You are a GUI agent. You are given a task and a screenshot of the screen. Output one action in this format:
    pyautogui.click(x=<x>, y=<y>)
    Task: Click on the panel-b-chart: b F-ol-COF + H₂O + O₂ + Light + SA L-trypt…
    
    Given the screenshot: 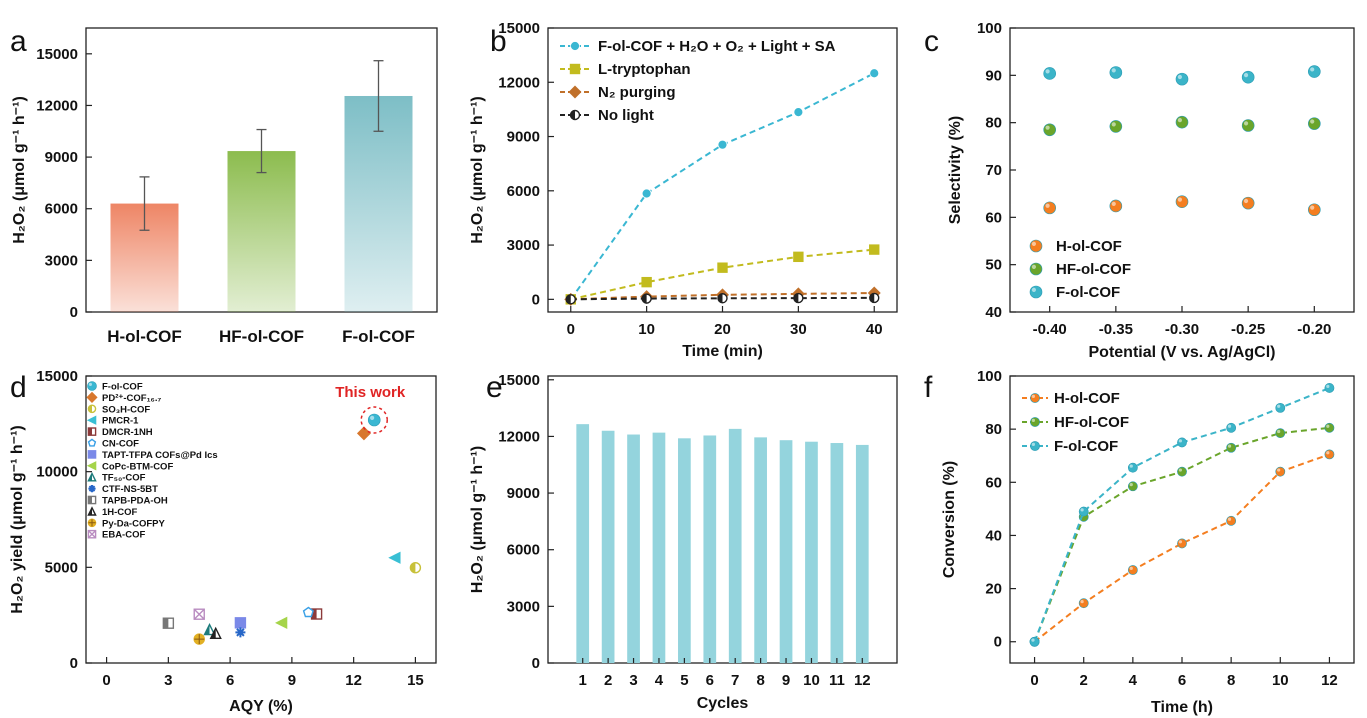 What is the action you would take?
    pyautogui.click(x=683, y=190)
    